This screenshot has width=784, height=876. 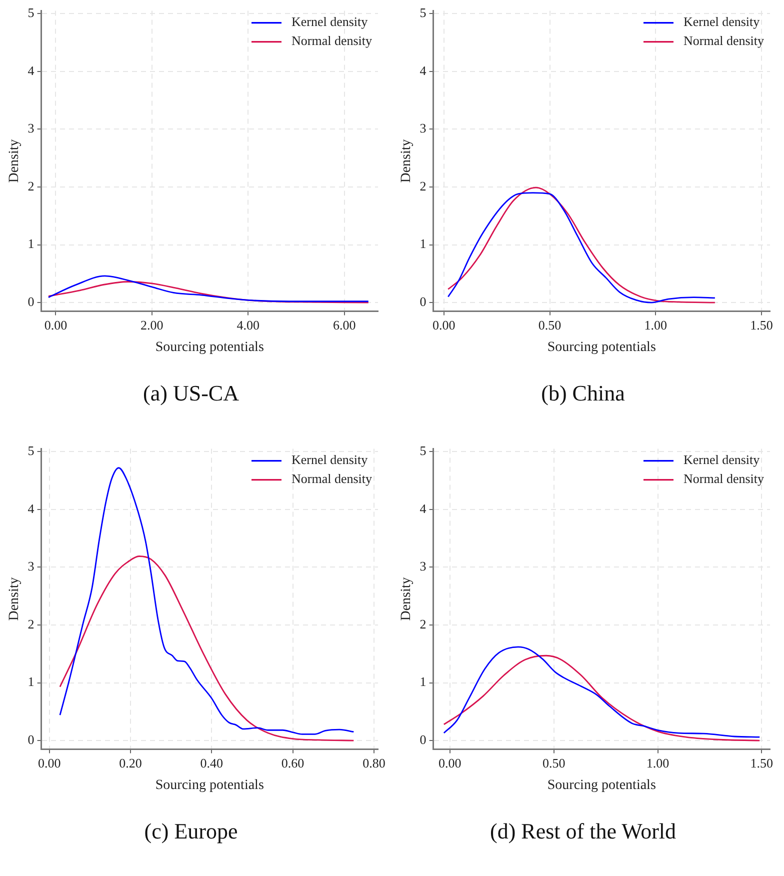 I want to click on text: (a) US-CA, so click(x=191, y=393).